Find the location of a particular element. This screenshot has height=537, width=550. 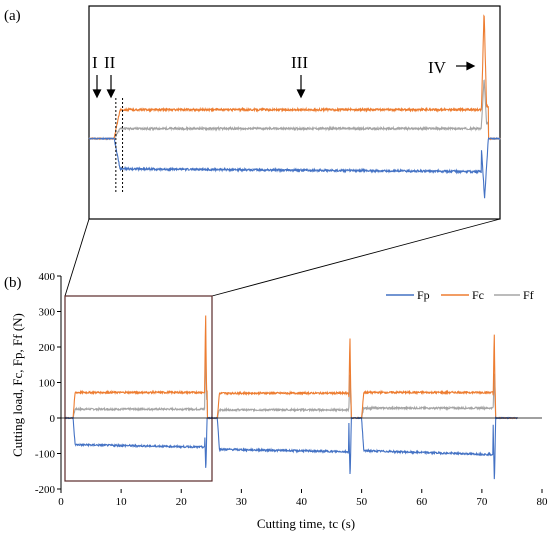

x-tick-label: 10 is located at coordinates (122, 502).